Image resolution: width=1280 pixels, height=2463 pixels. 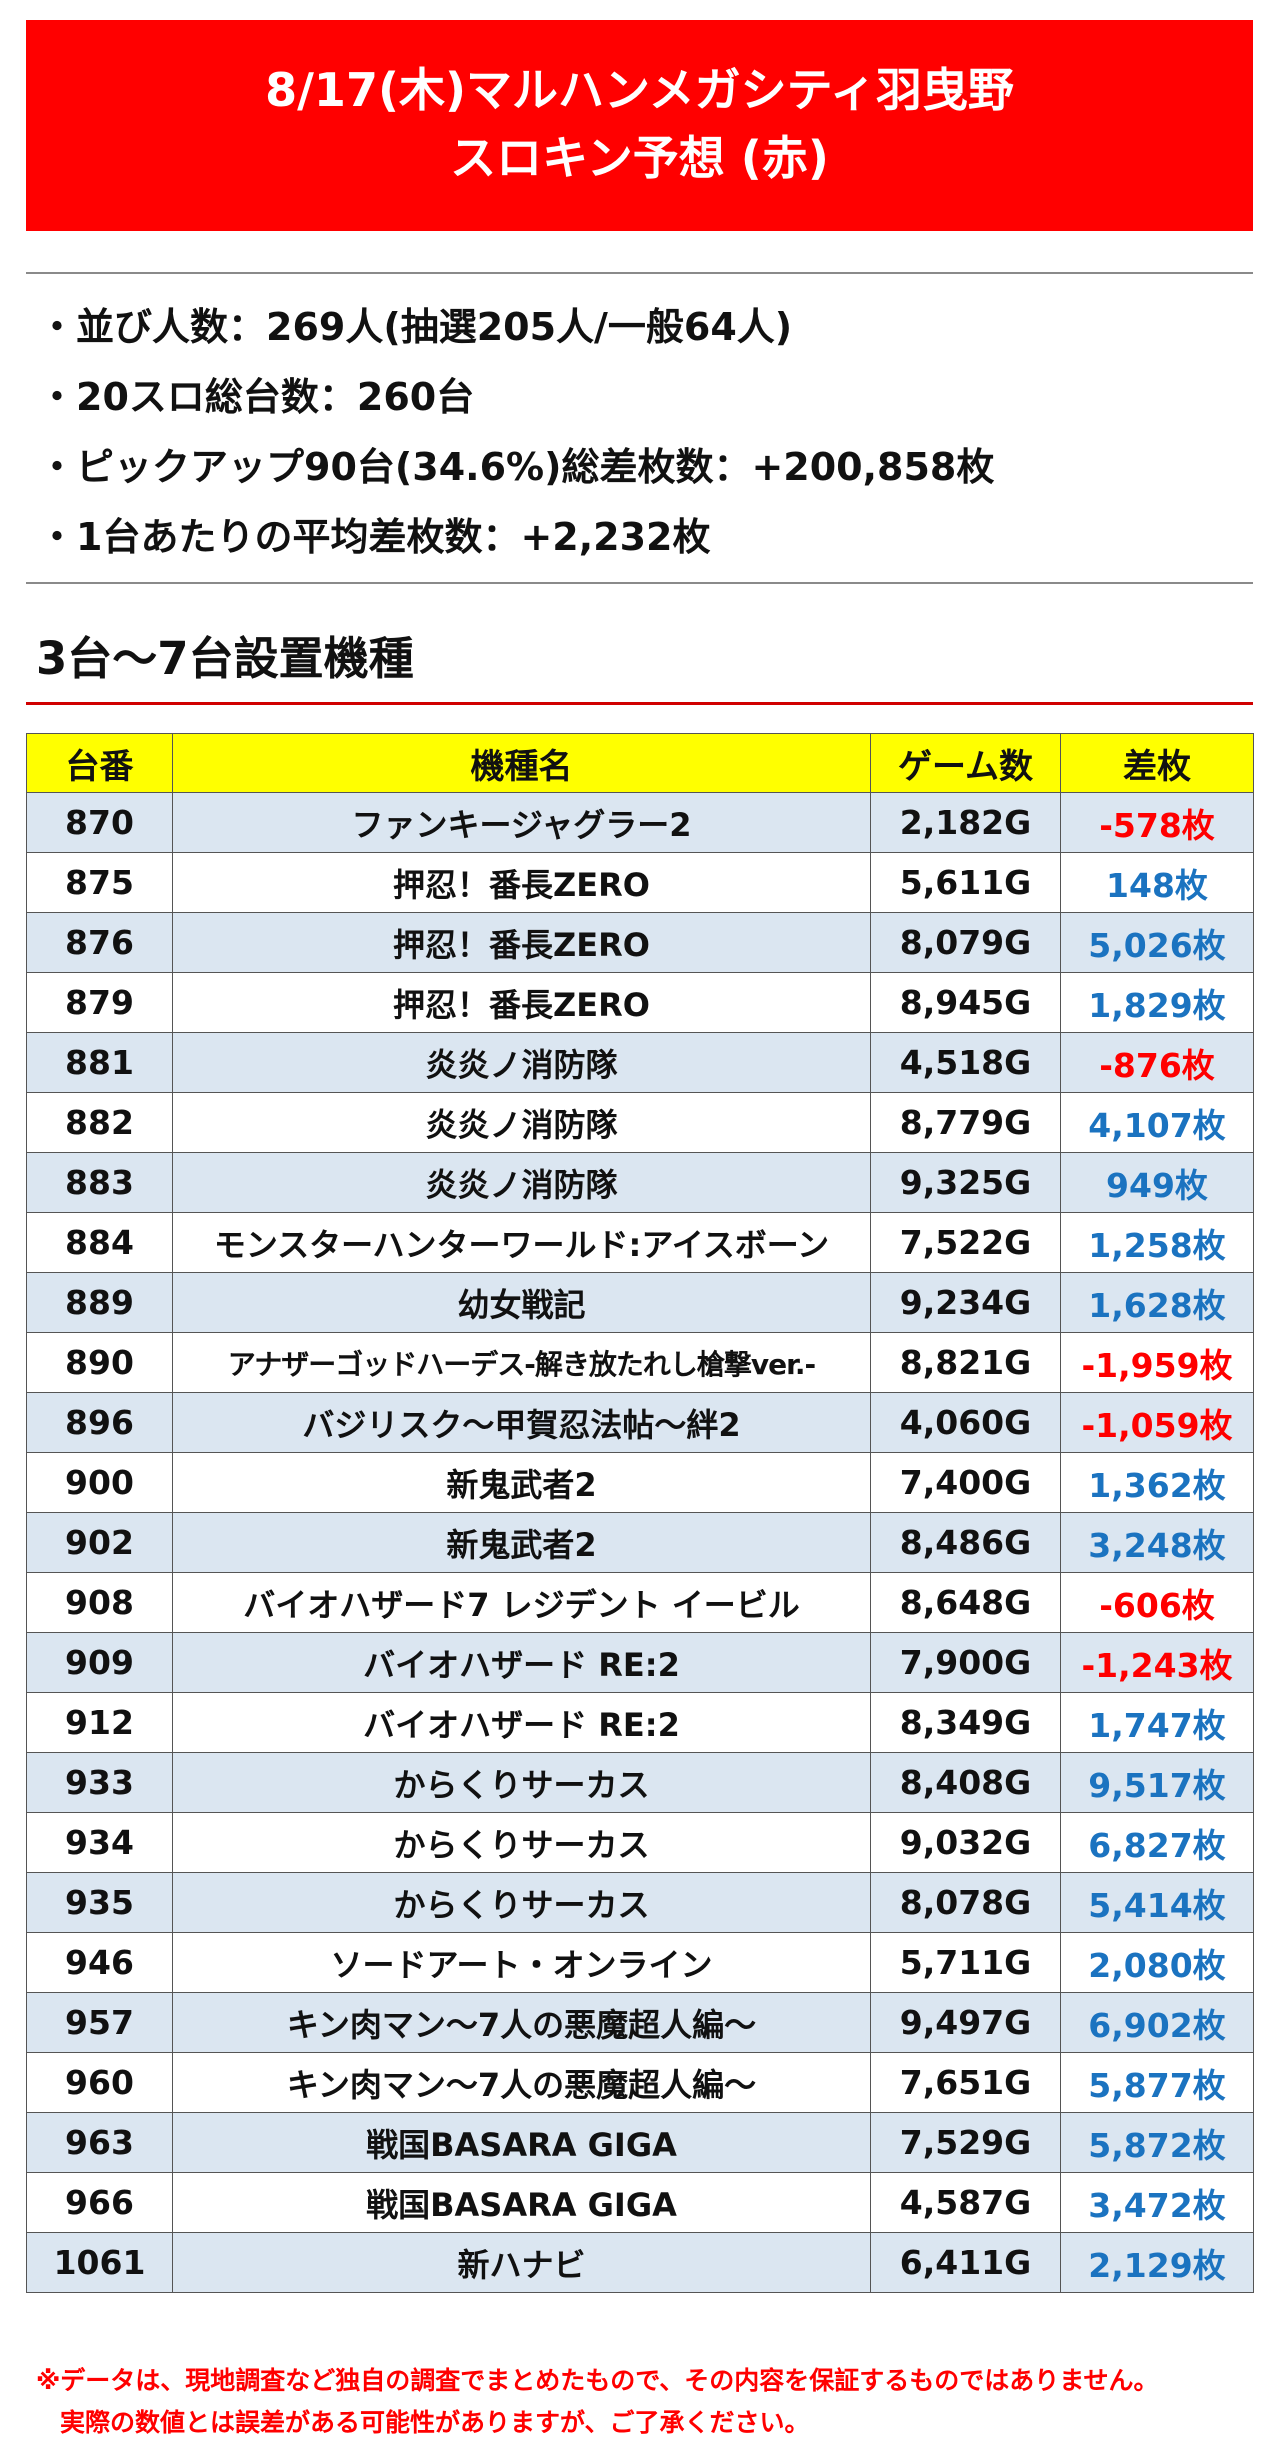 What do you see at coordinates (99, 1602) in the screenshot?
I see `cell-number: 908` at bounding box center [99, 1602].